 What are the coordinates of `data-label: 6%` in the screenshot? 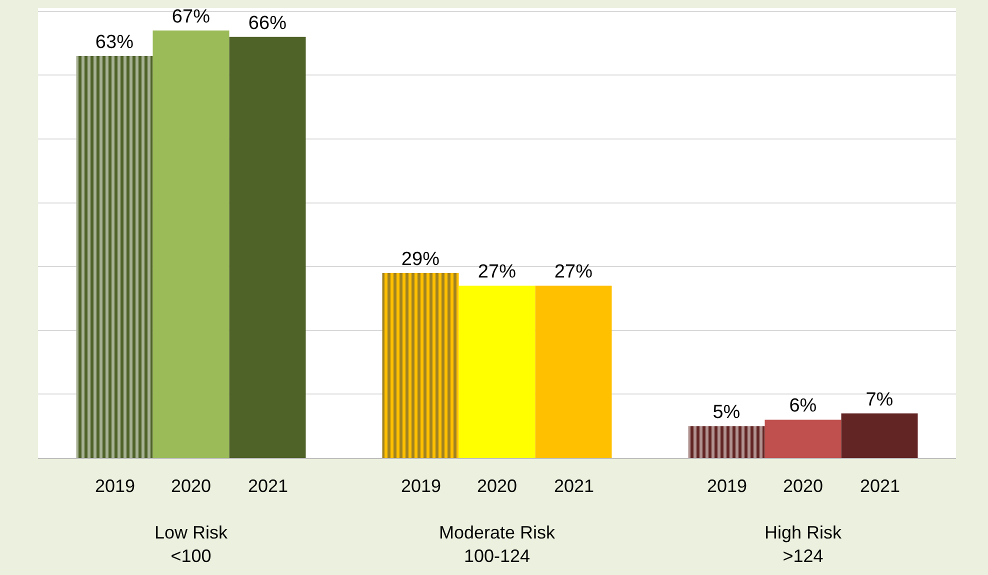 It's located at (803, 406).